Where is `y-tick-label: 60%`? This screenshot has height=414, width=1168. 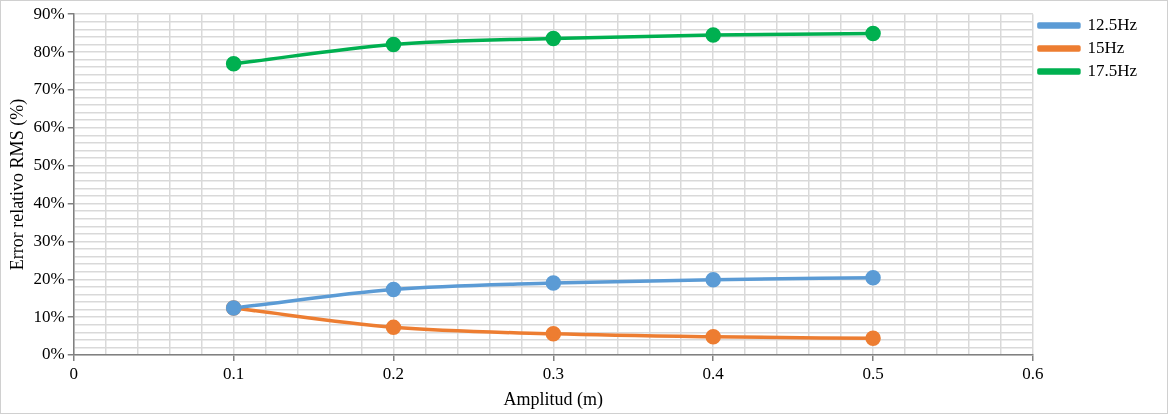
y-tick-label: 60% is located at coordinates (49, 127).